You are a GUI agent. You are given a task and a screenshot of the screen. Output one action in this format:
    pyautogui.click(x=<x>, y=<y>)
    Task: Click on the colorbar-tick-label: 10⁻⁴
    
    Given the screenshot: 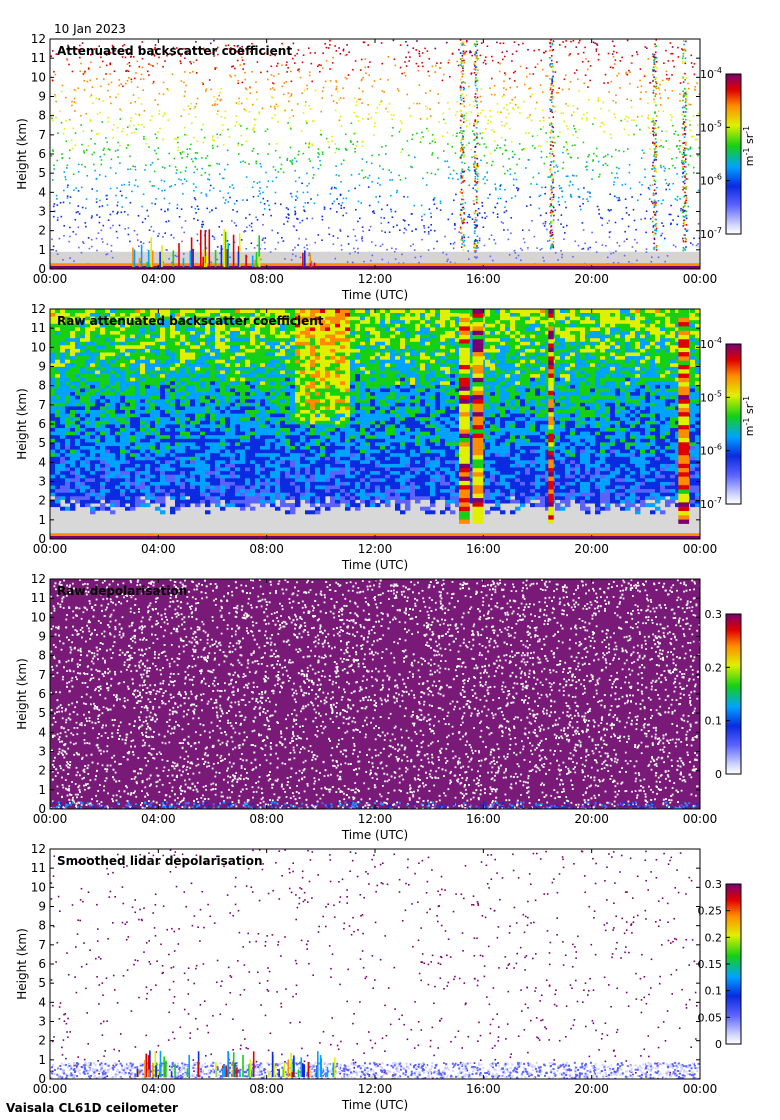 What is the action you would take?
    pyautogui.click(x=711, y=343)
    